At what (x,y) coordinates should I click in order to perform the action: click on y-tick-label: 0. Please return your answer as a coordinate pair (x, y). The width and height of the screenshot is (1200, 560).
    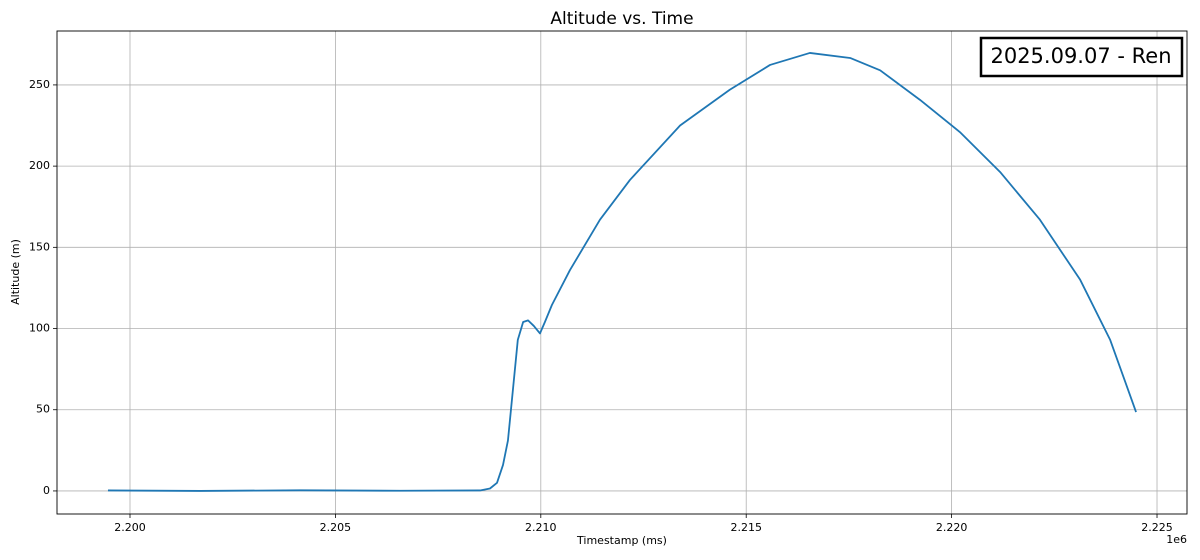
    Looking at the image, I should click on (46, 490).